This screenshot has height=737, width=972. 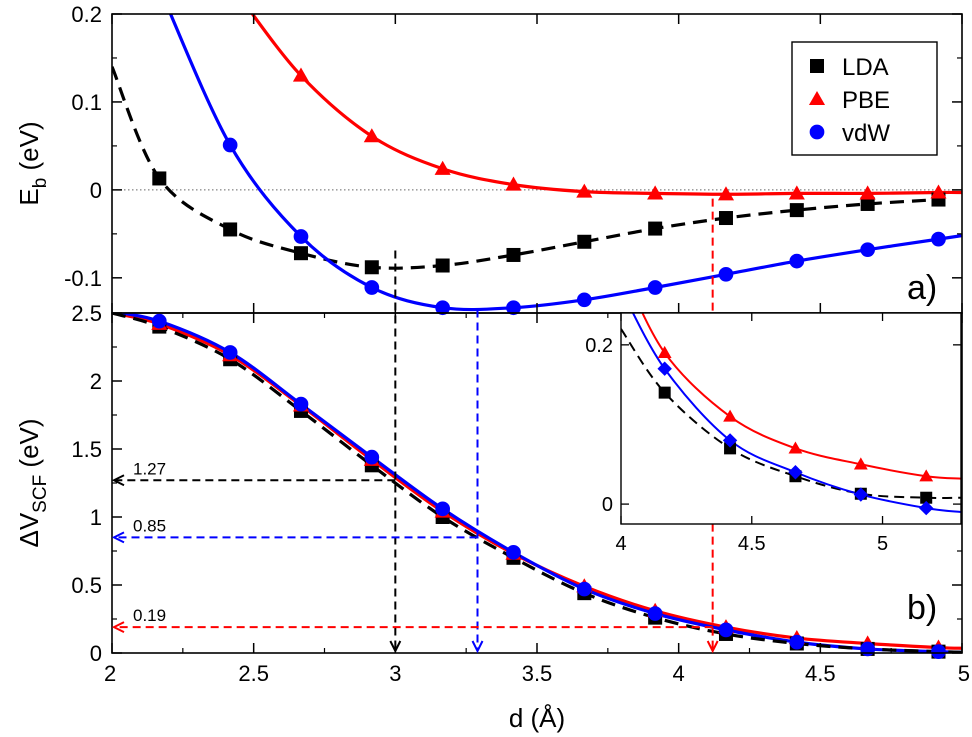 I want to click on ytick-label-b: 2.5, so click(x=86, y=313).